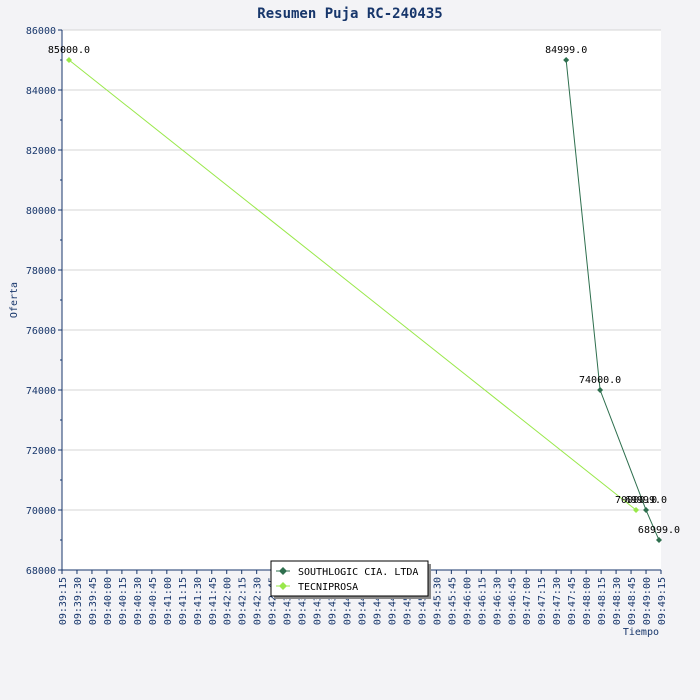 This screenshot has width=700, height=700. What do you see at coordinates (183, 601) in the screenshot?
I see `x-tick-label: 09:41:15` at bounding box center [183, 601].